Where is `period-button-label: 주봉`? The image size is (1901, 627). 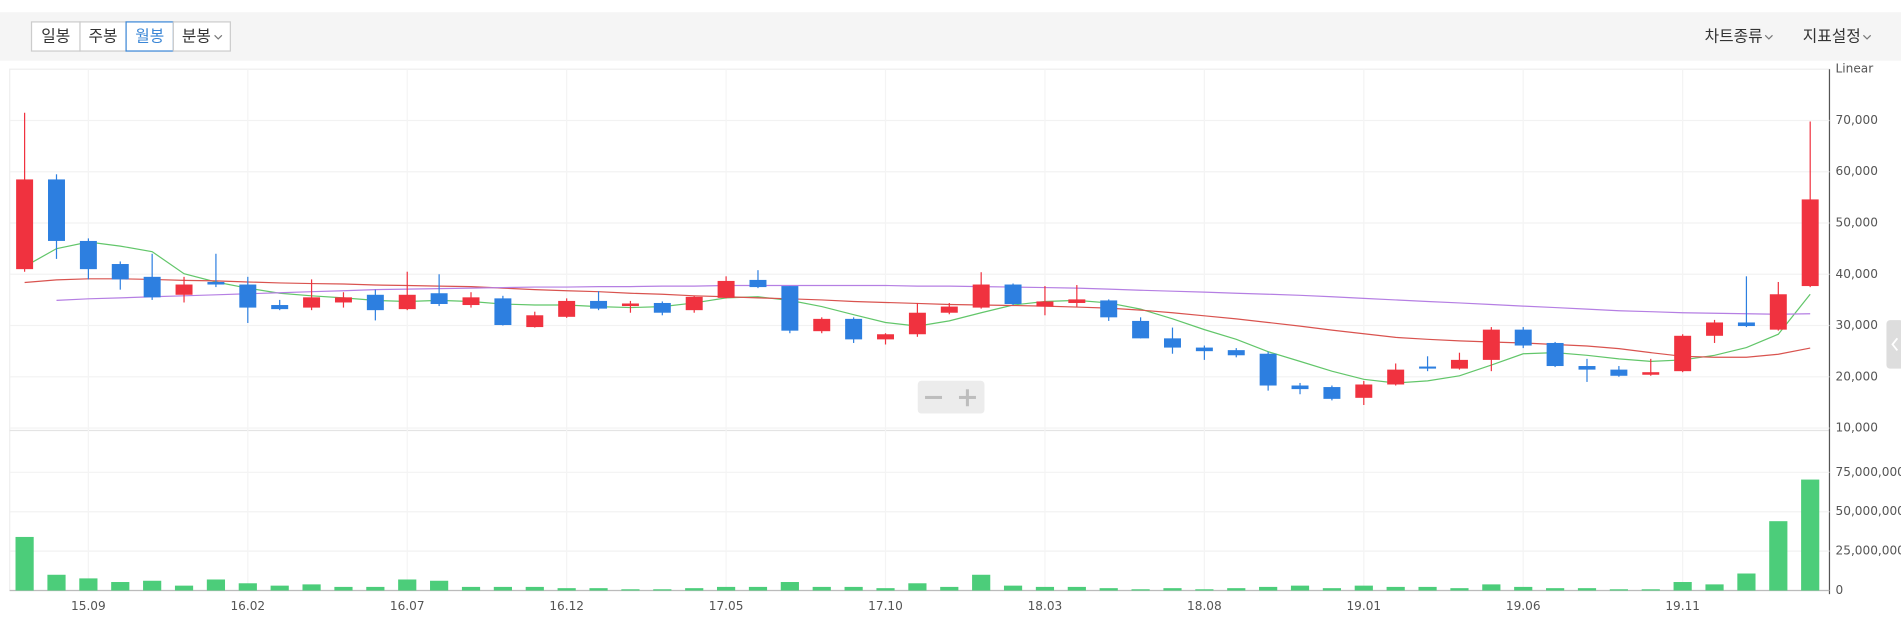 period-button-label: 주봉 is located at coordinates (103, 36).